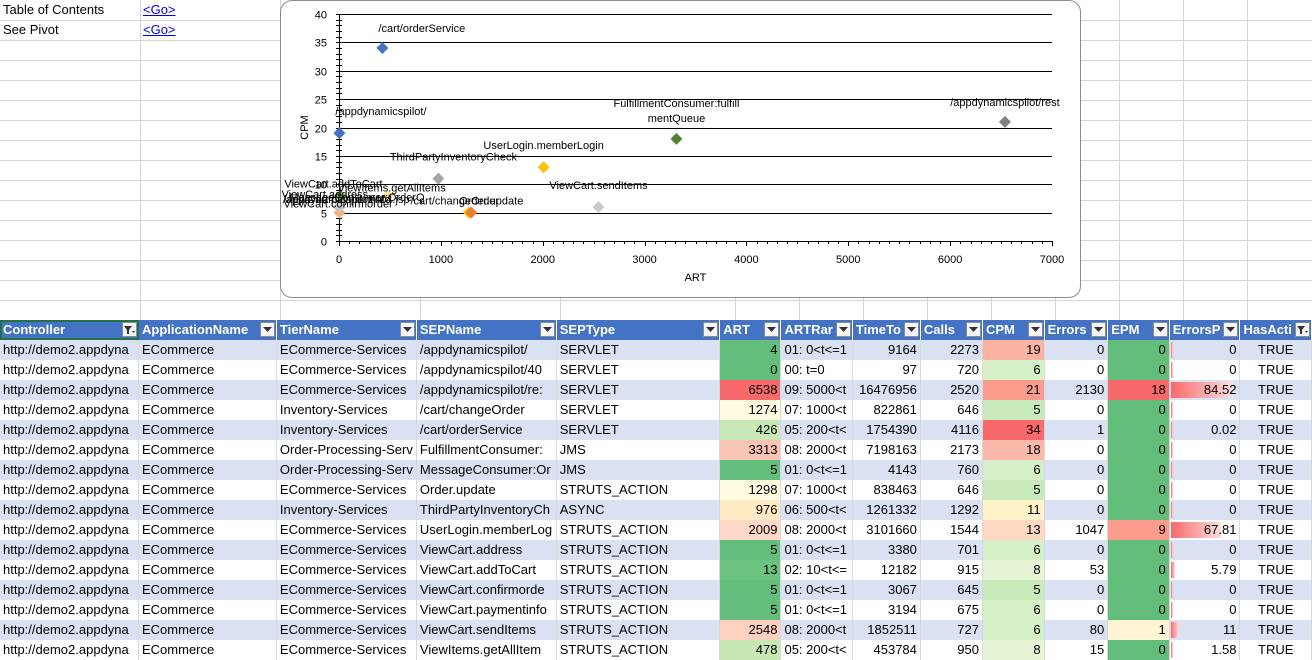  I want to click on table-cell-sepname: ViewCart.paymentinfo, so click(486, 610).